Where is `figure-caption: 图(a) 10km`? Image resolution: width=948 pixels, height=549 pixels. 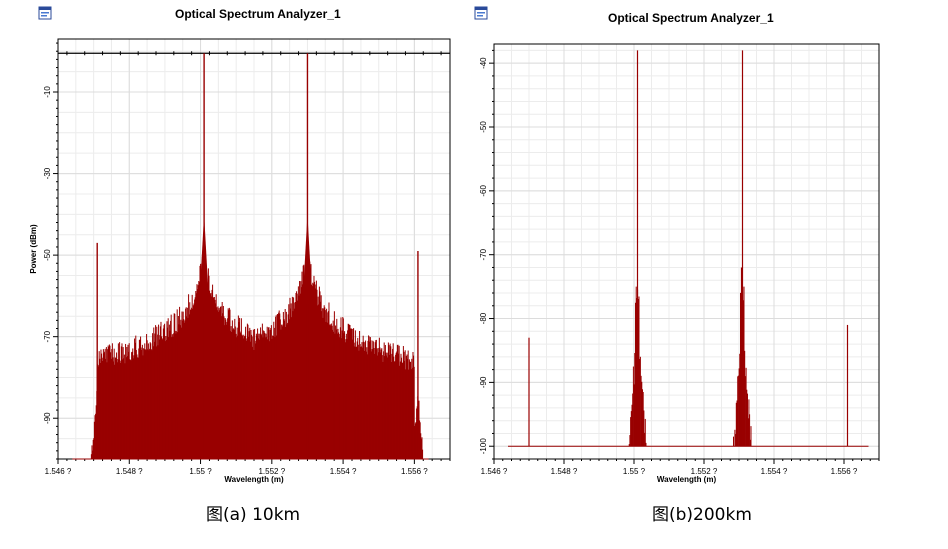 figure-caption: 图(a) 10km is located at coordinates (253, 515).